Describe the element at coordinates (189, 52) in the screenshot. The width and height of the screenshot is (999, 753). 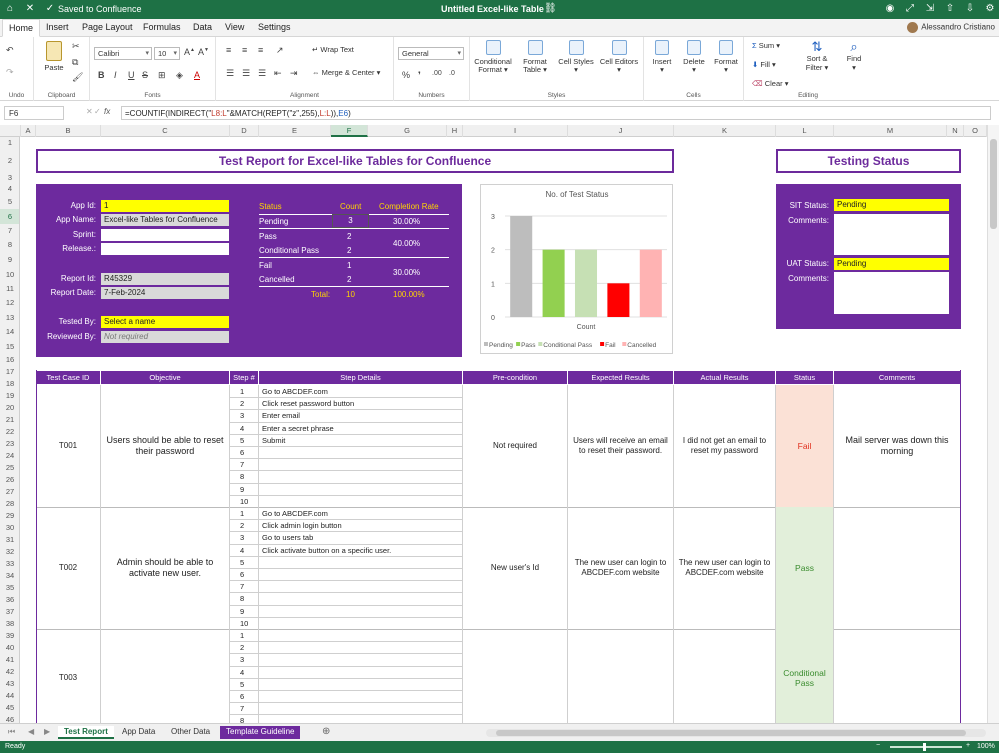
I see `increase-font-icon: A▲` at that location.